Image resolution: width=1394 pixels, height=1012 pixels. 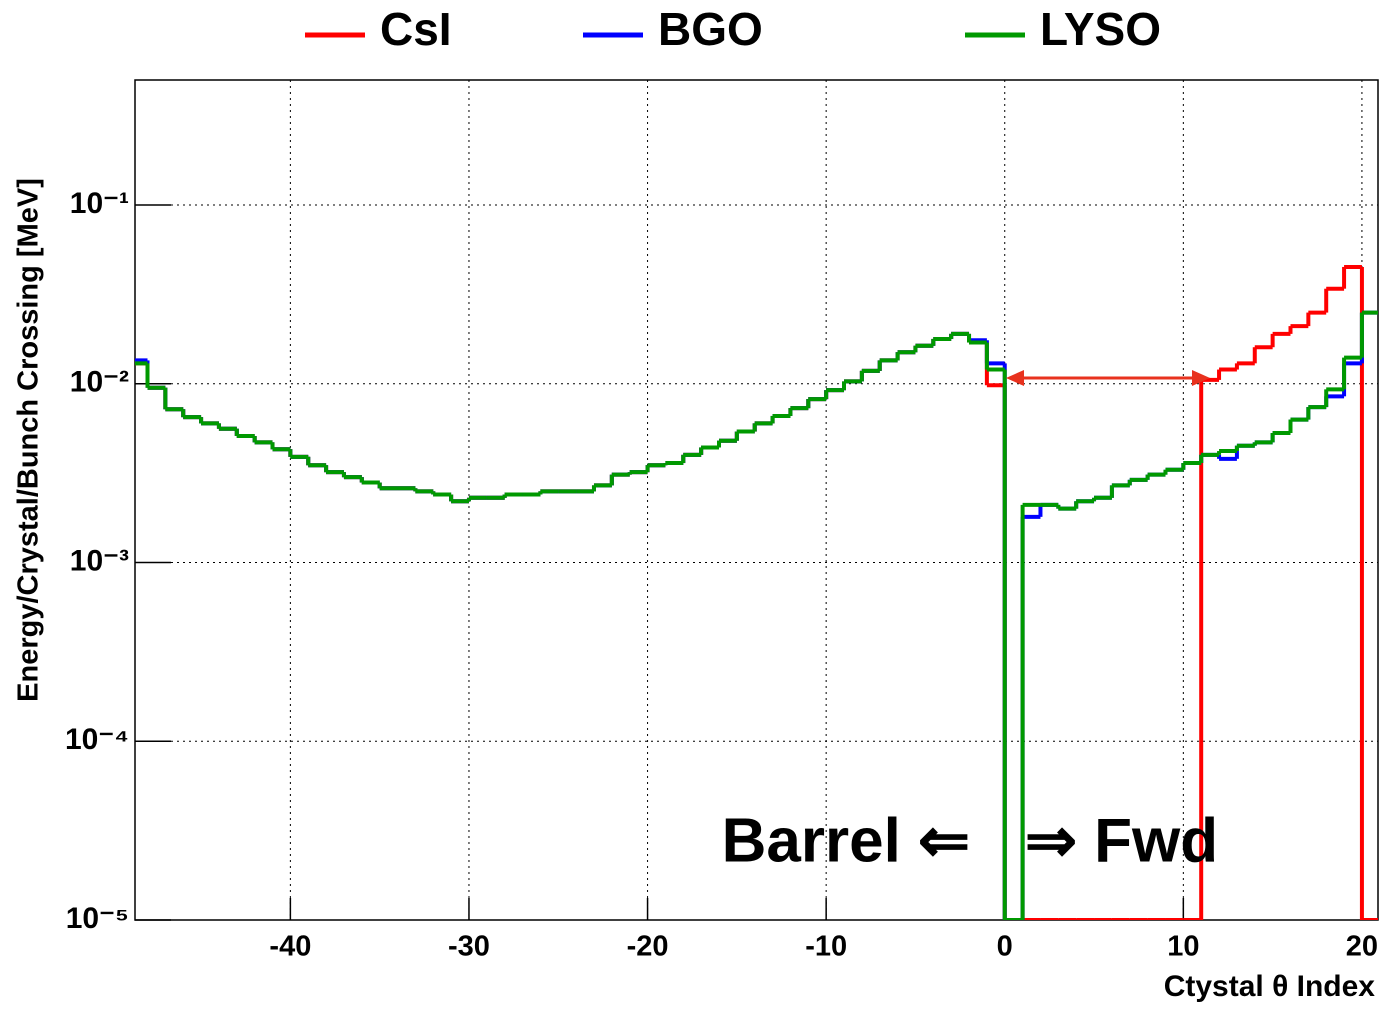 I want to click on y-tick-label: 10⁻², so click(x=99, y=382).